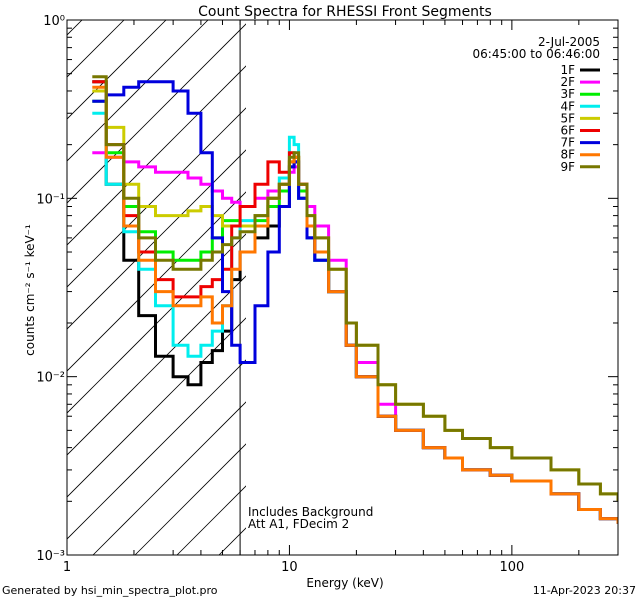  I want to click on generated-by-label: Generated by hsi_min_spectra_plot.pro, so click(110, 590).